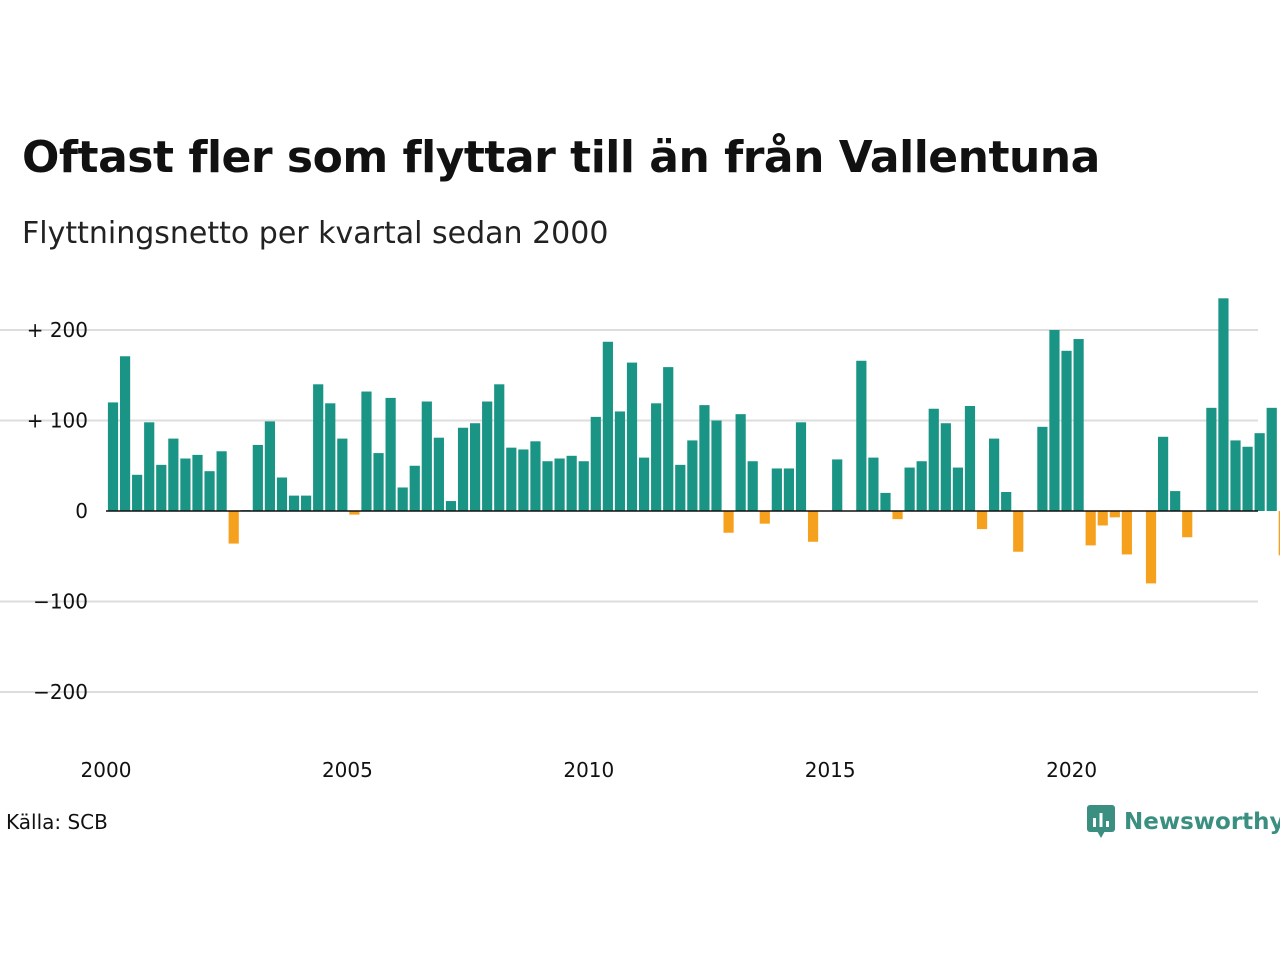 This screenshot has height=960, width=1280. I want to click on brand-name: Newsworthy, so click(1202, 822).